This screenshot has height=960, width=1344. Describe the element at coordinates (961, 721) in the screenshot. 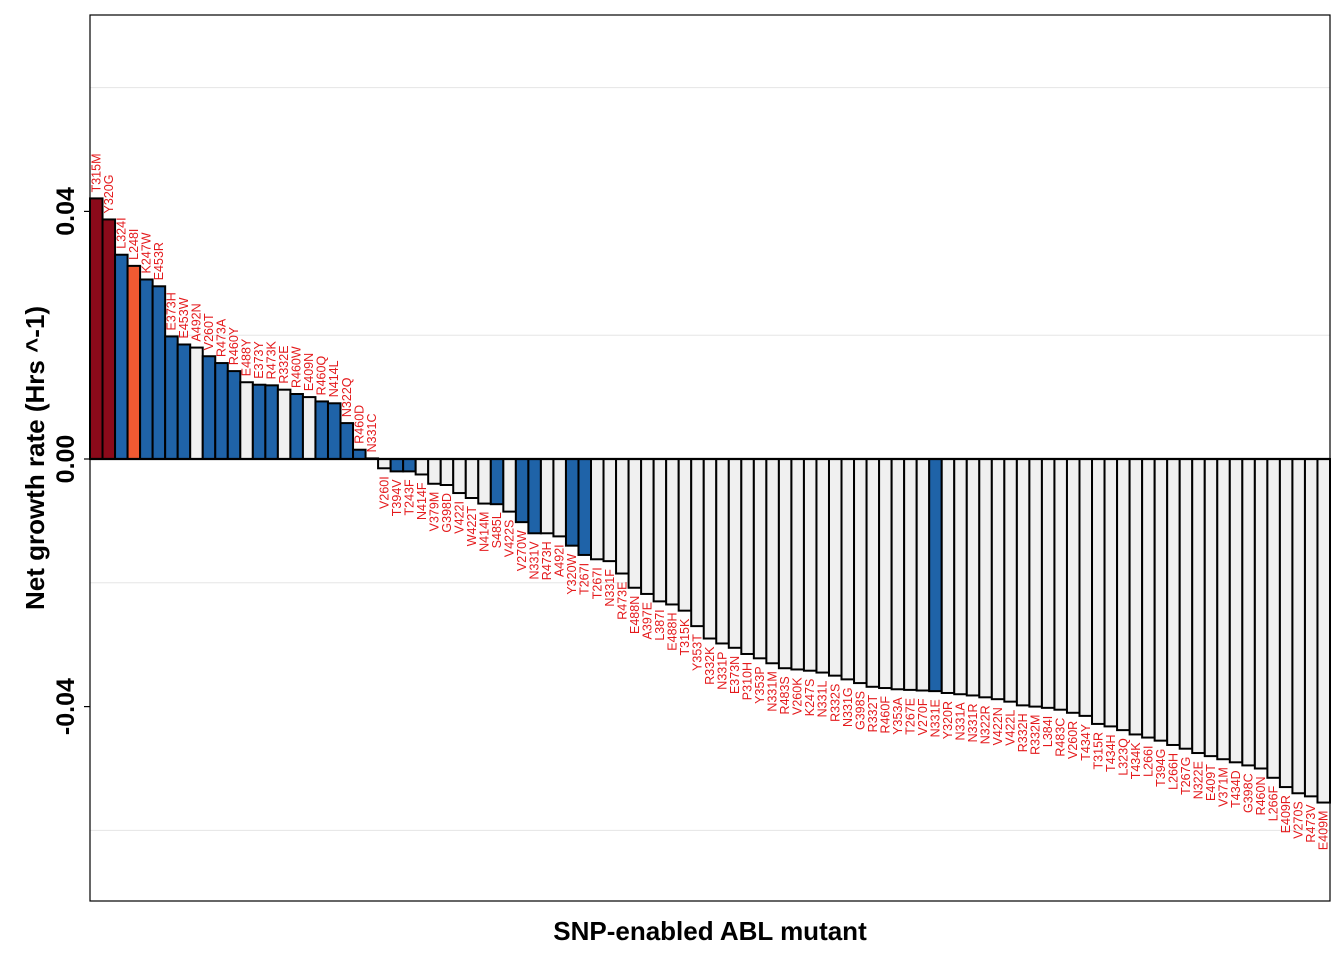

I see `bar-label: N331A` at that location.